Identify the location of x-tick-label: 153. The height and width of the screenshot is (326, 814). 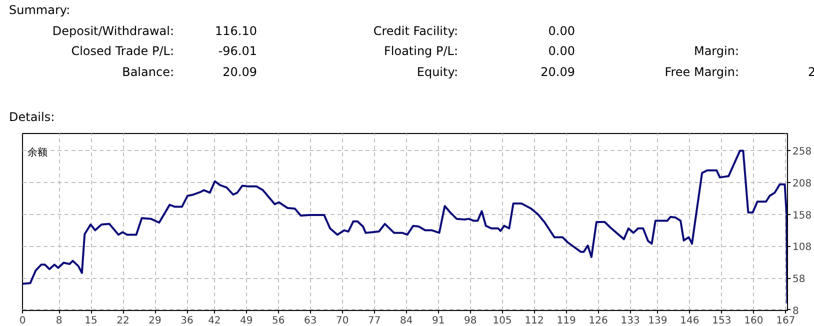
(722, 321).